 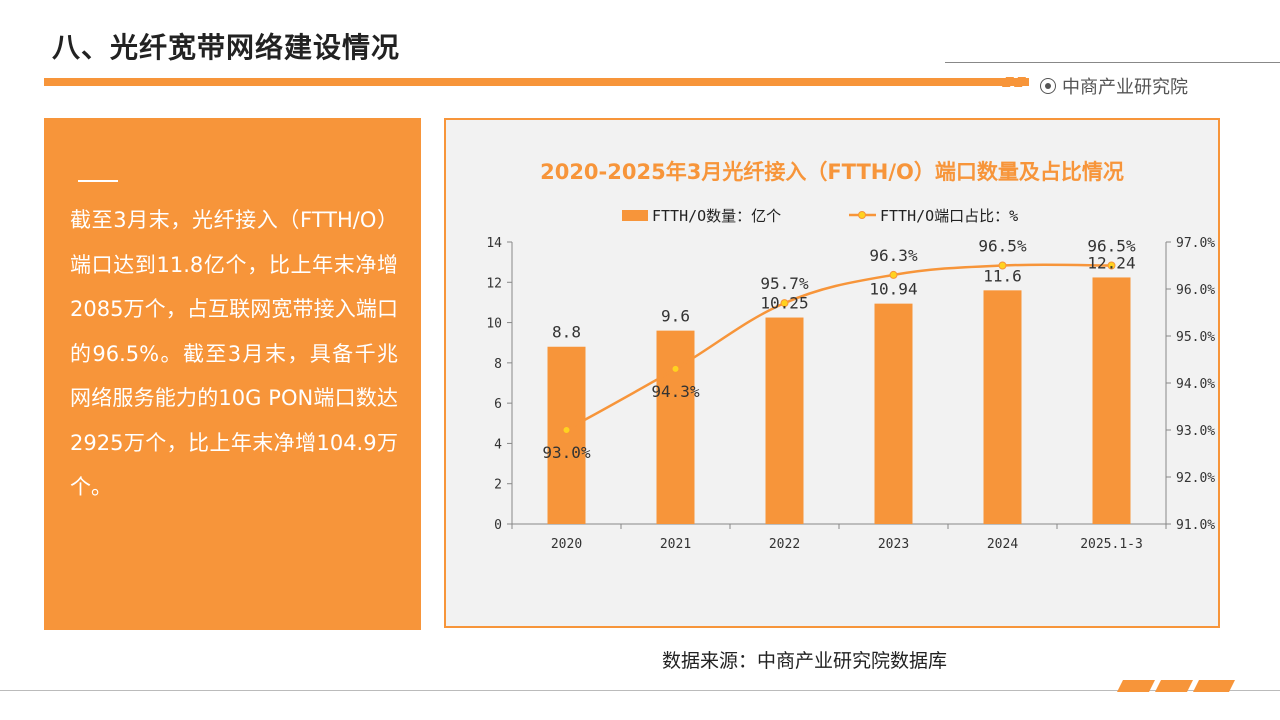 I want to click on x-tick-label: 2020, so click(x=566, y=544).